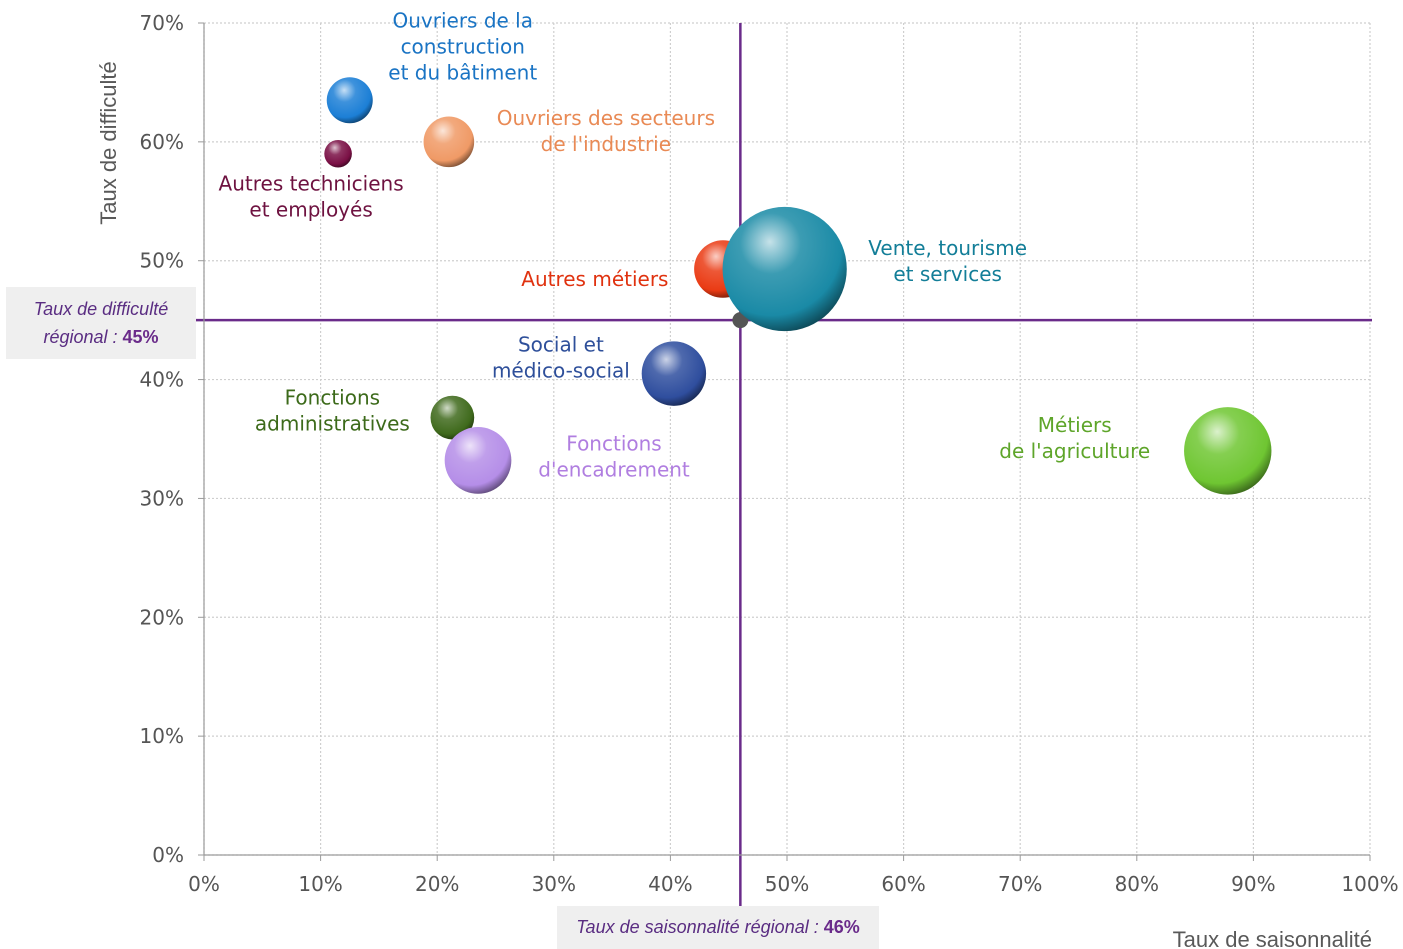 This screenshot has height=949, width=1403. I want to click on x-tick-label: 0%, so click(204, 884).